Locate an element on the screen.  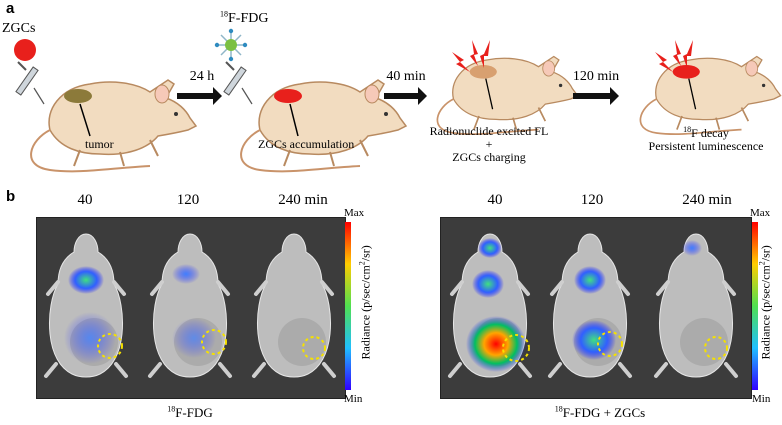
left-colorbar is located at coordinates (348, 306).